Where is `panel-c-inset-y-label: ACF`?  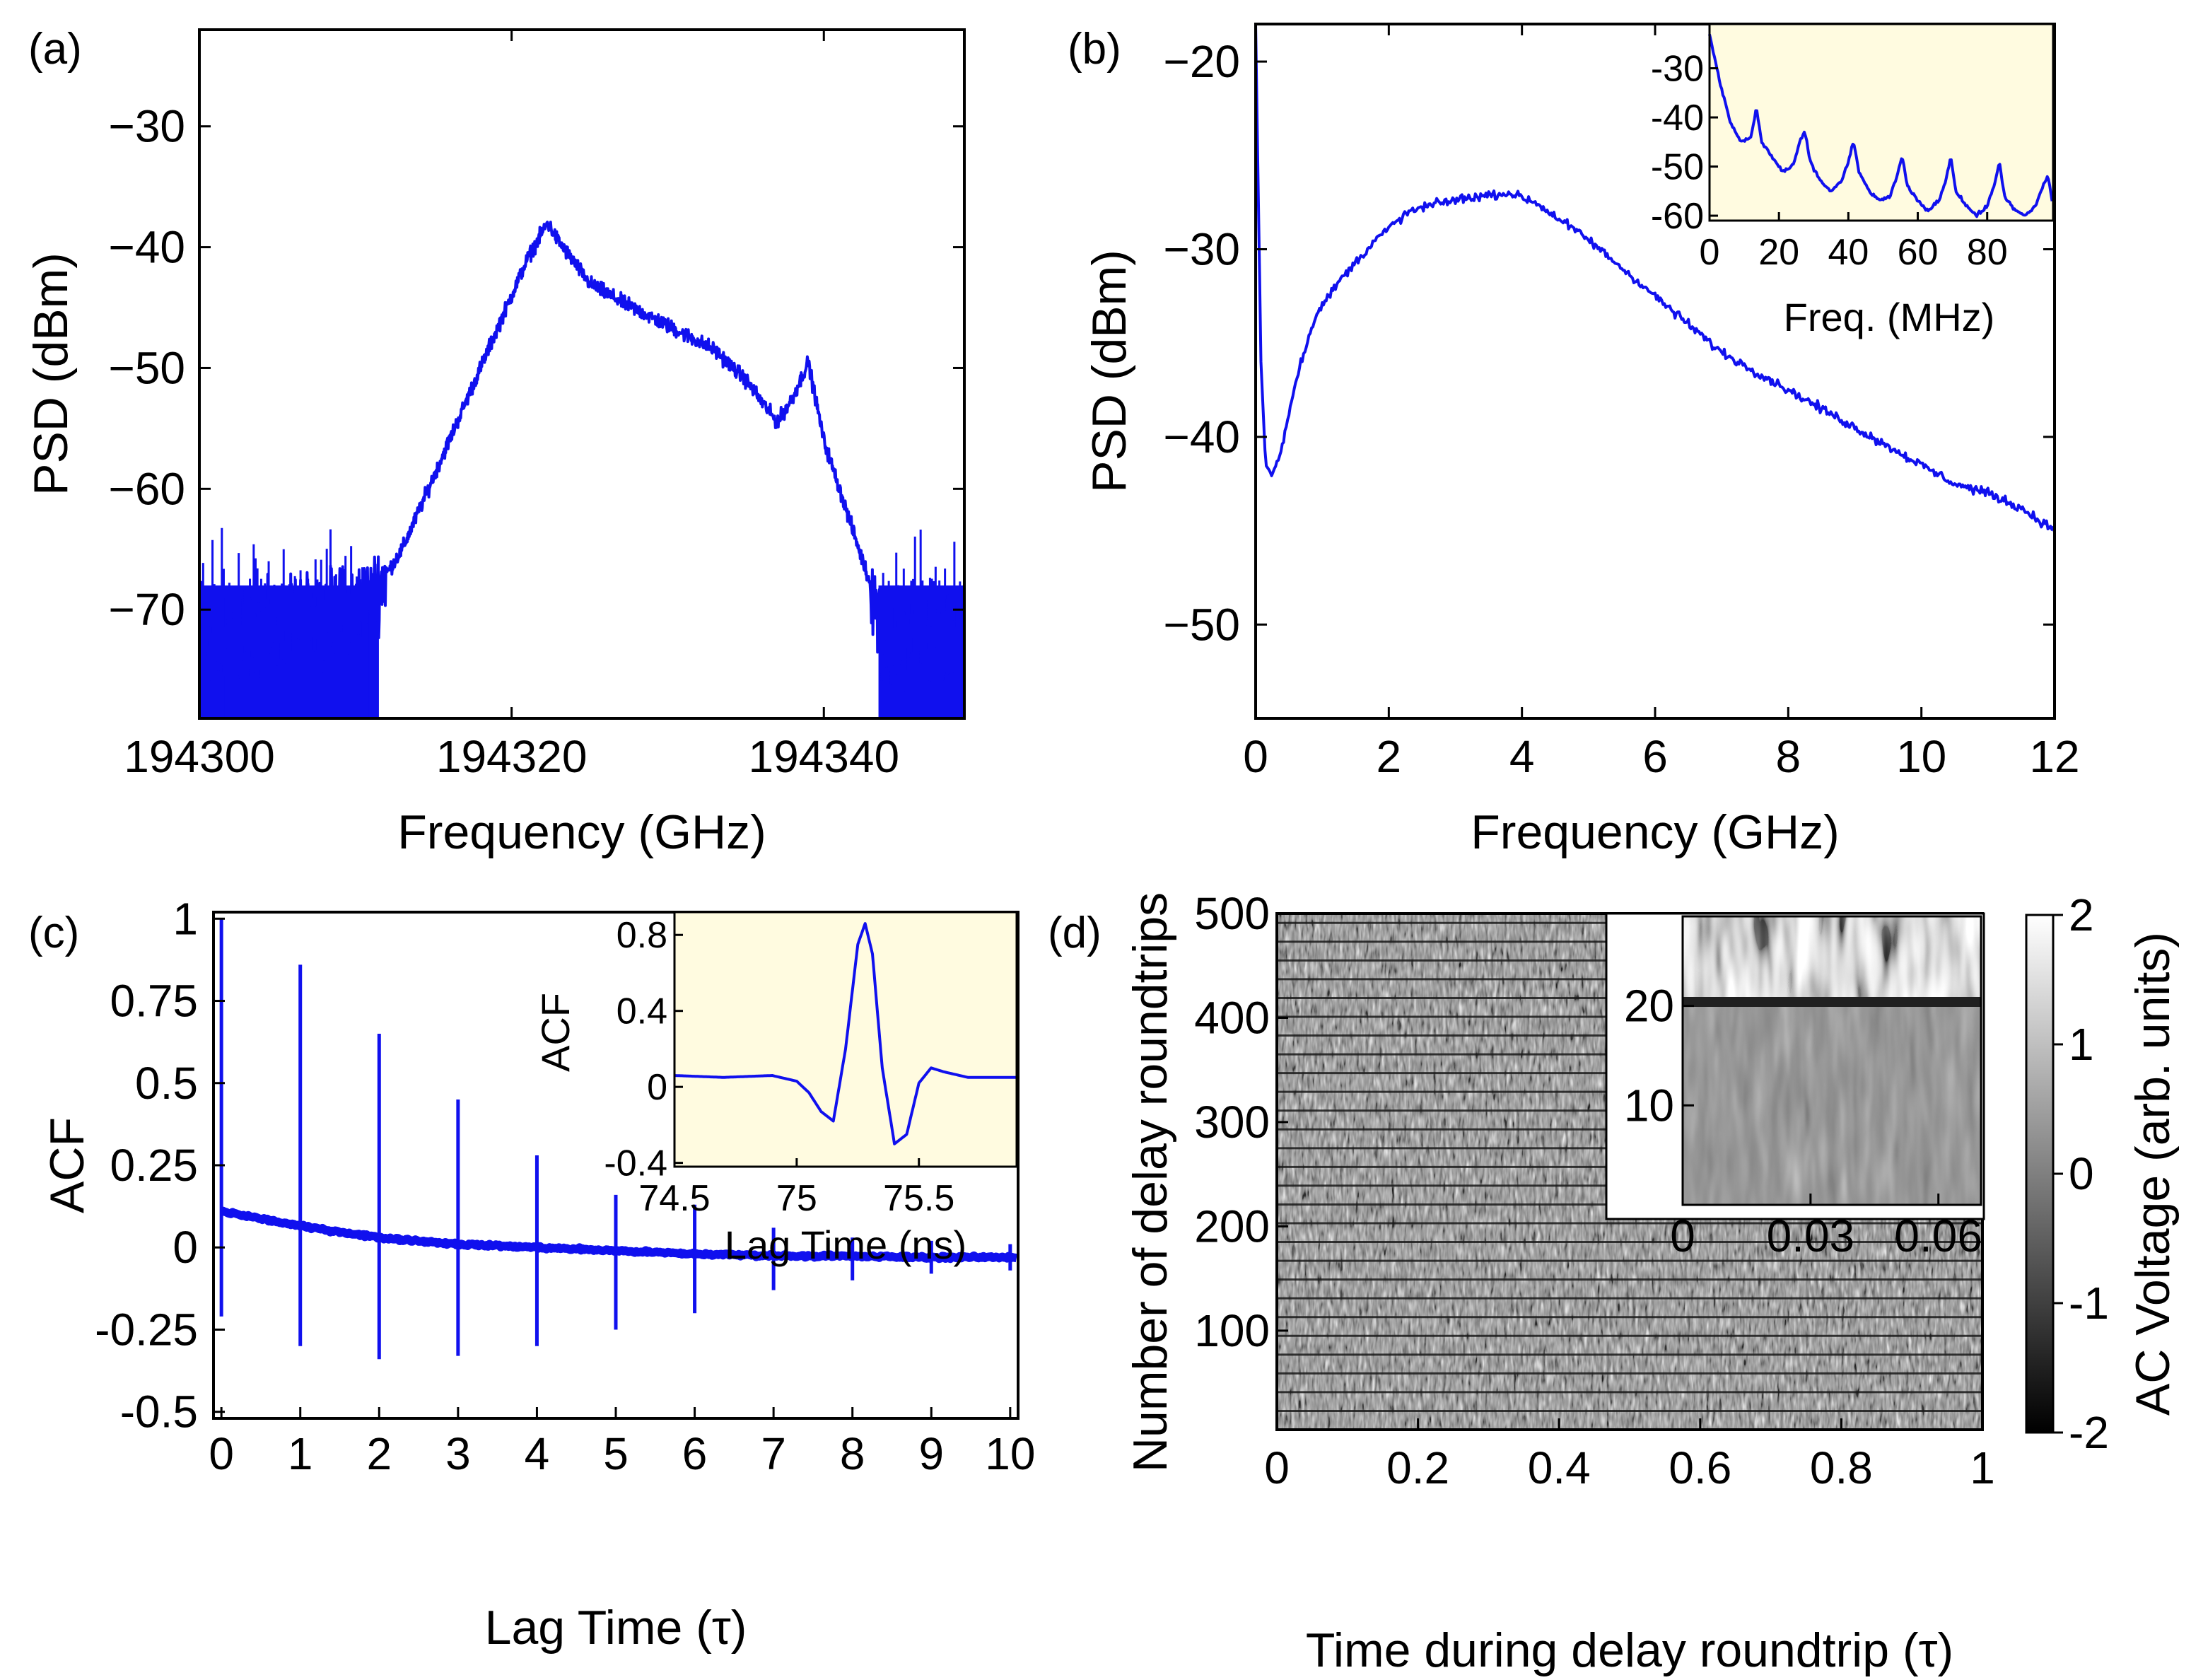
panel-c-inset-y-label: ACF is located at coordinates (555, 1032).